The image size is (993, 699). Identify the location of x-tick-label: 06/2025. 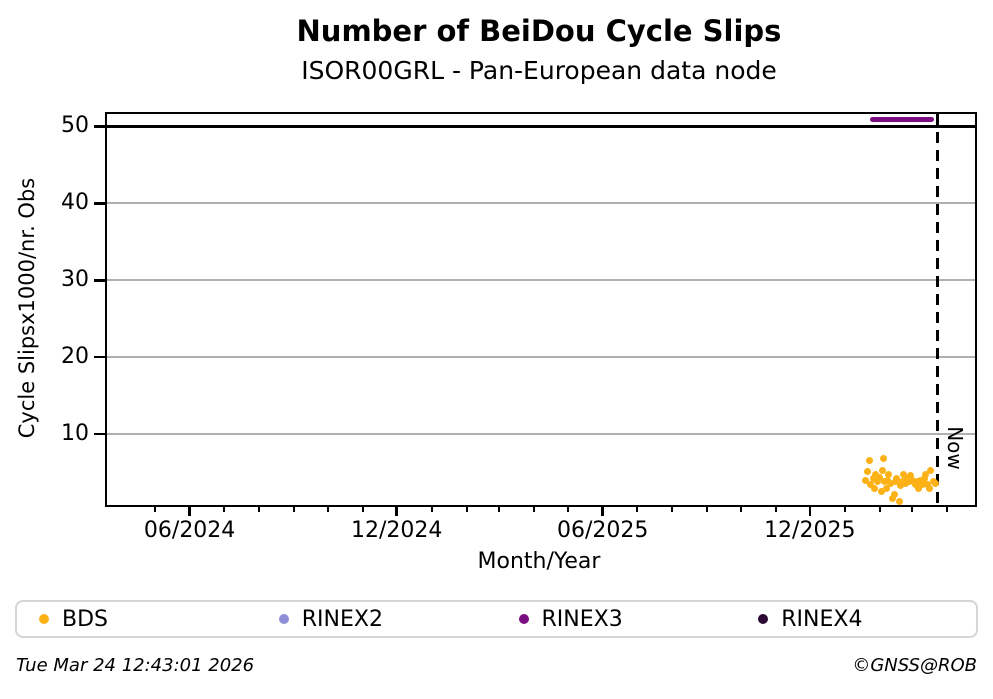
(602, 530).